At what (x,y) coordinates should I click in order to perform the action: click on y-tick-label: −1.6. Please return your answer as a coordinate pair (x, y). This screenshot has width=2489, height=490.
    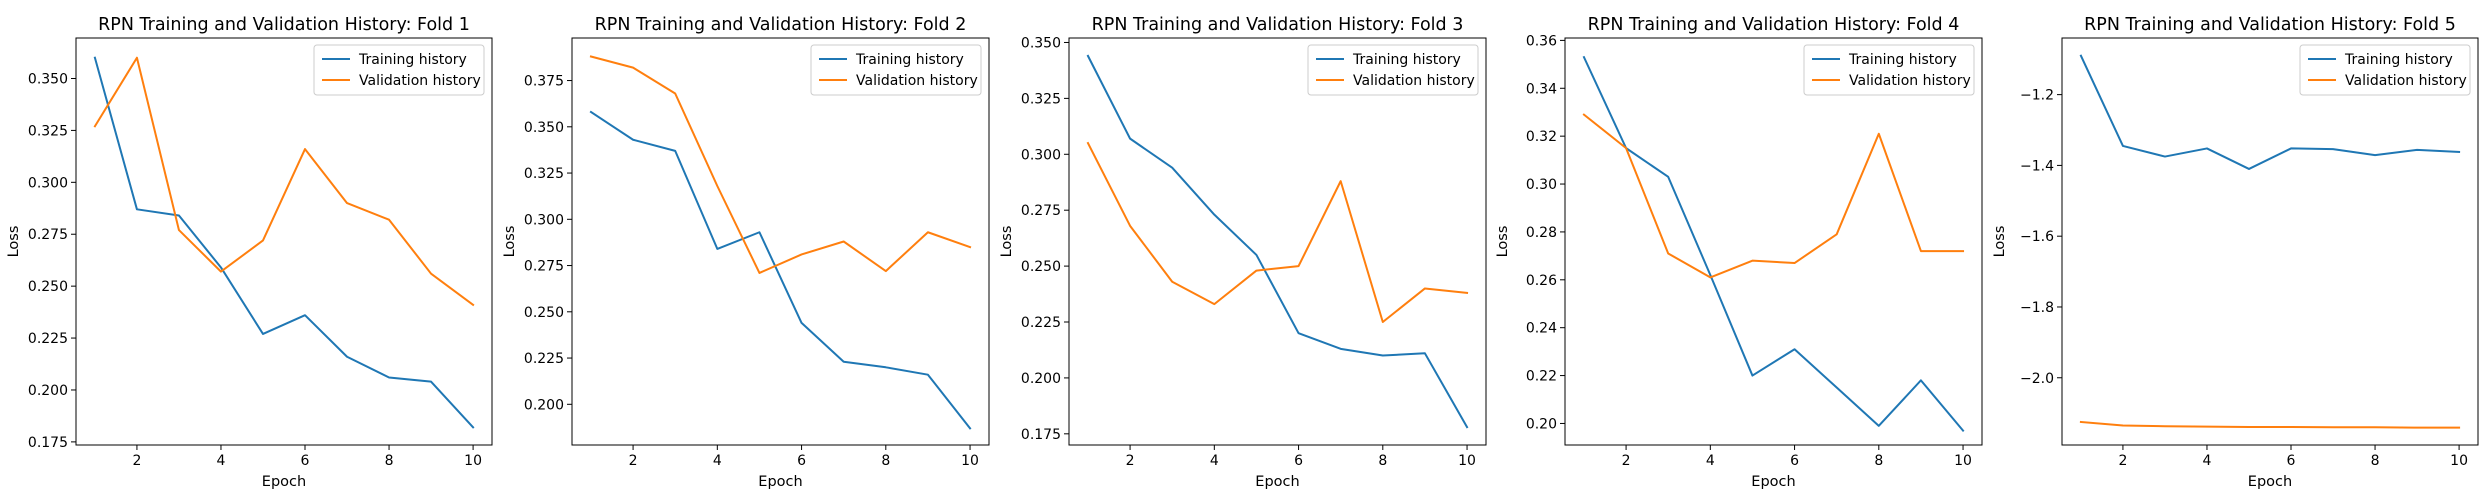
    Looking at the image, I should click on (2037, 237).